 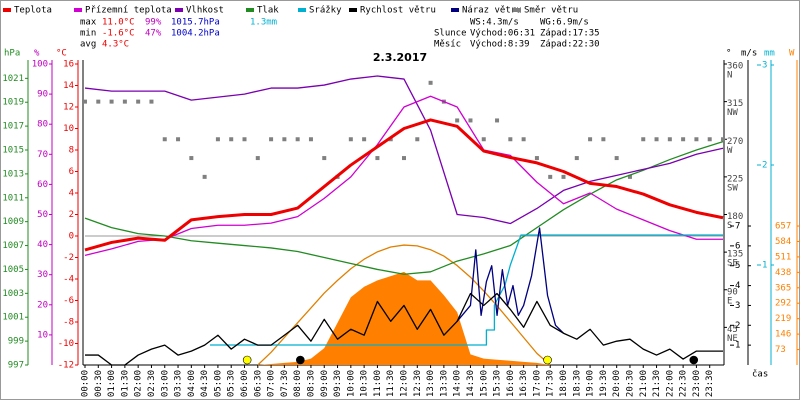 I want to click on tick-label: 1009, so click(x=13, y=222).